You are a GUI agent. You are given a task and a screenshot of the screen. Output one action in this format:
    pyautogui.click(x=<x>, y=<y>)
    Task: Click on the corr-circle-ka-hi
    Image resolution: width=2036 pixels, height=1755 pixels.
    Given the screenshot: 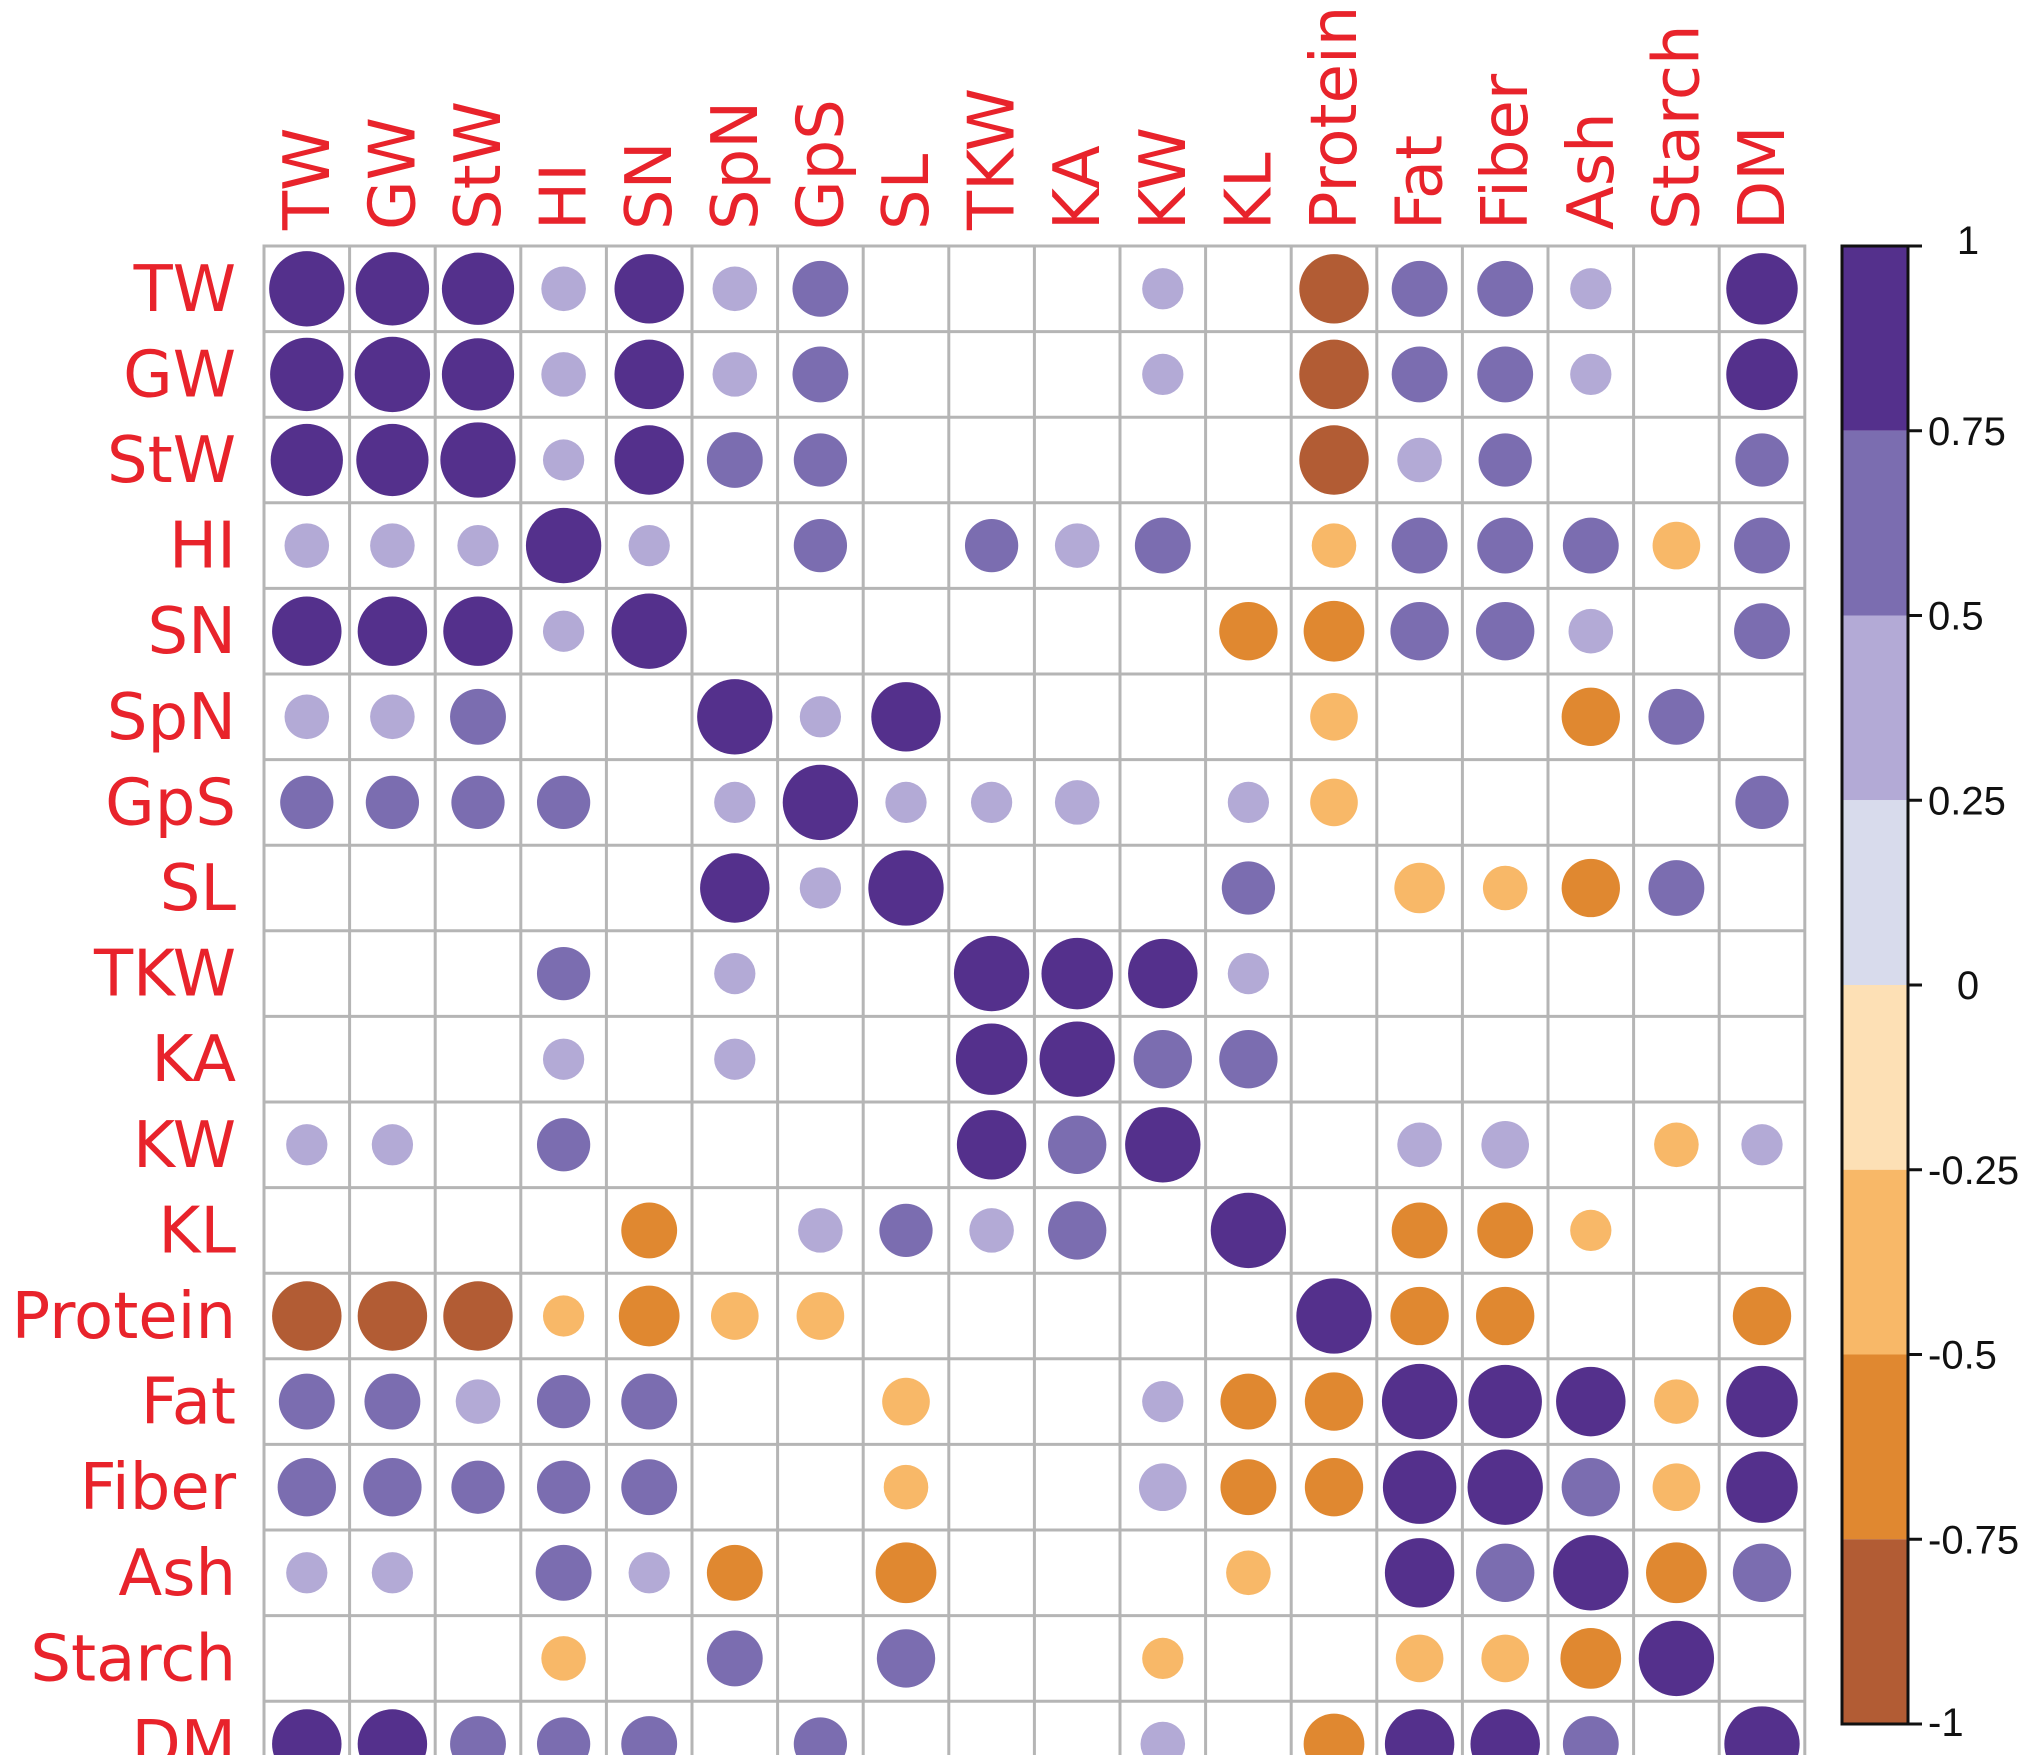 What is the action you would take?
    pyautogui.click(x=563, y=1059)
    